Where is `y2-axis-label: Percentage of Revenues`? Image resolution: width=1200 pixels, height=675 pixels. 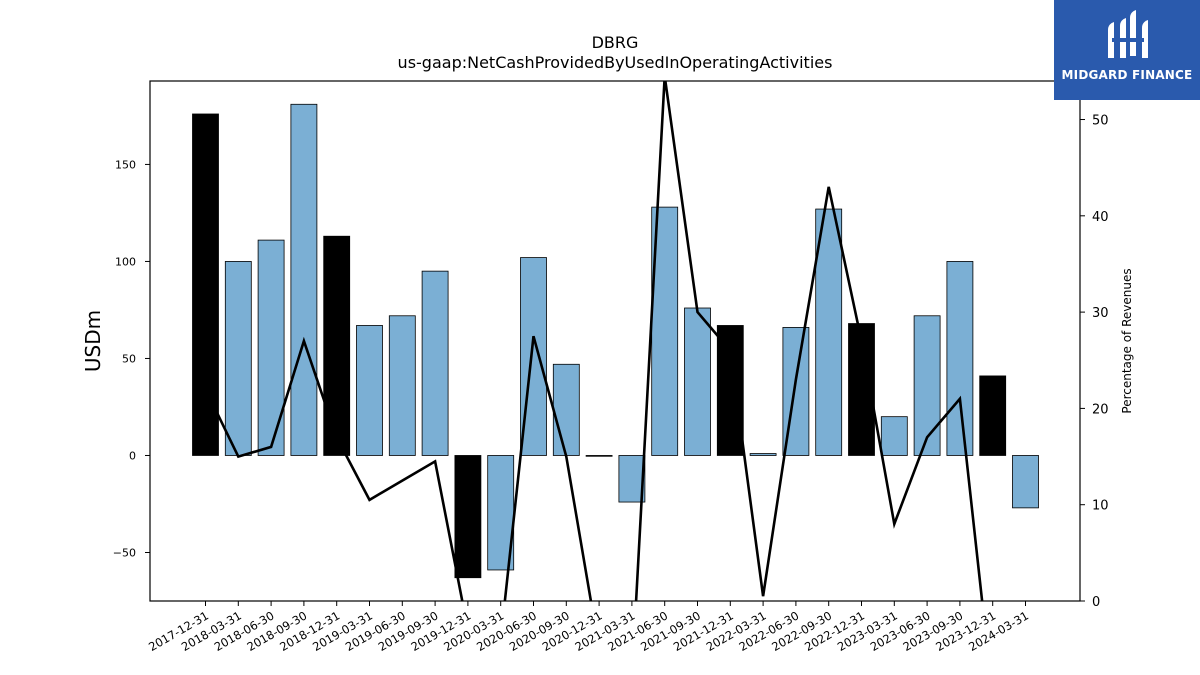
y2-axis-label: Percentage of Revenues is located at coordinates (1127, 340).